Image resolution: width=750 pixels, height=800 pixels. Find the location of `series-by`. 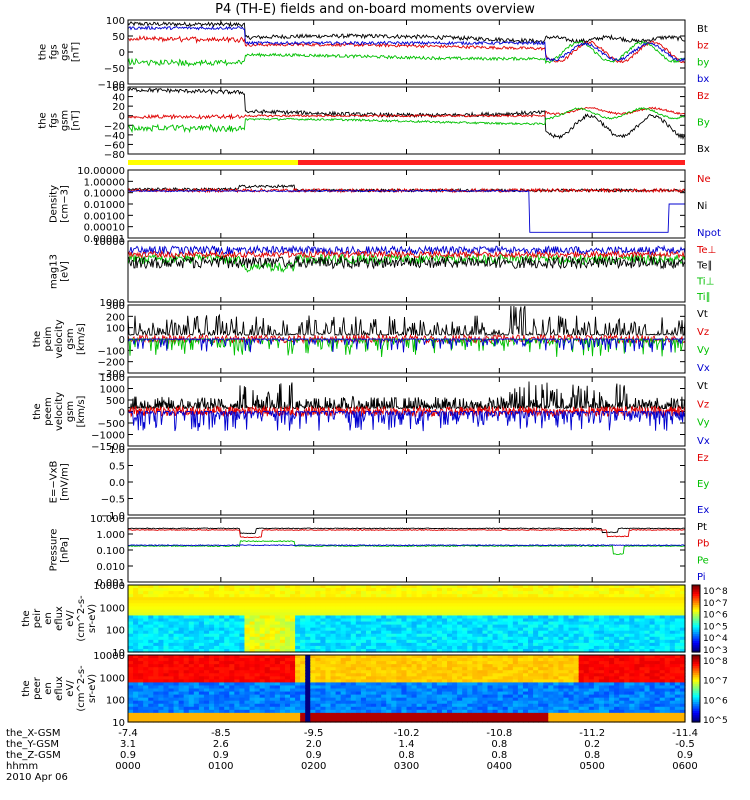

series-by is located at coordinates (406, 54).